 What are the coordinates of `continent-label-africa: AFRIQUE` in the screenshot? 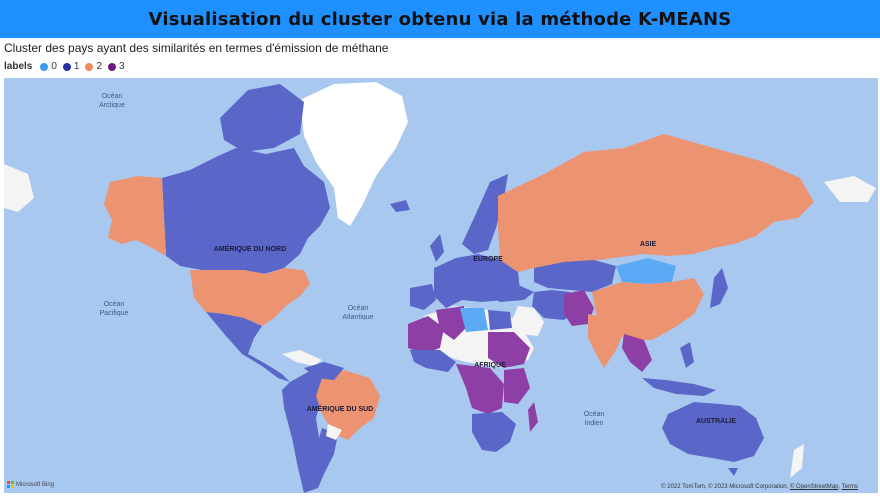 It's located at (490, 365).